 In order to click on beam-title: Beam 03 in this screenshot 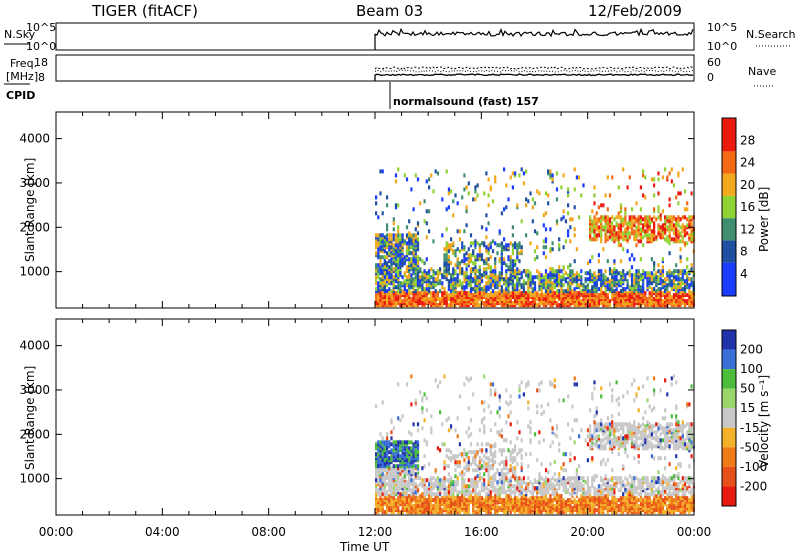, I will do `click(389, 11)`.